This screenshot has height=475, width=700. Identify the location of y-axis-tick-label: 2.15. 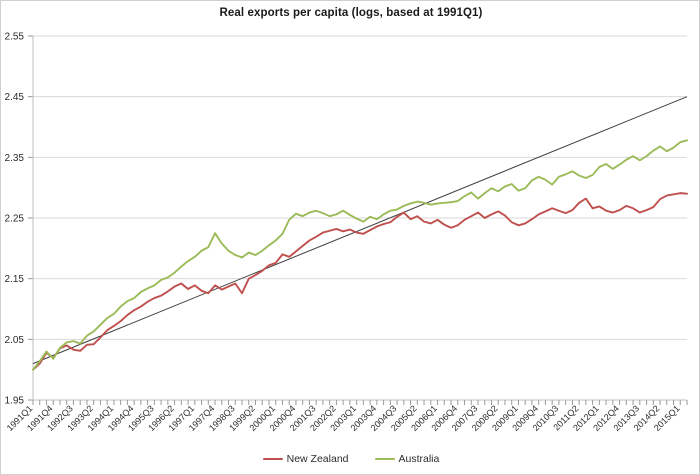
(15, 279).